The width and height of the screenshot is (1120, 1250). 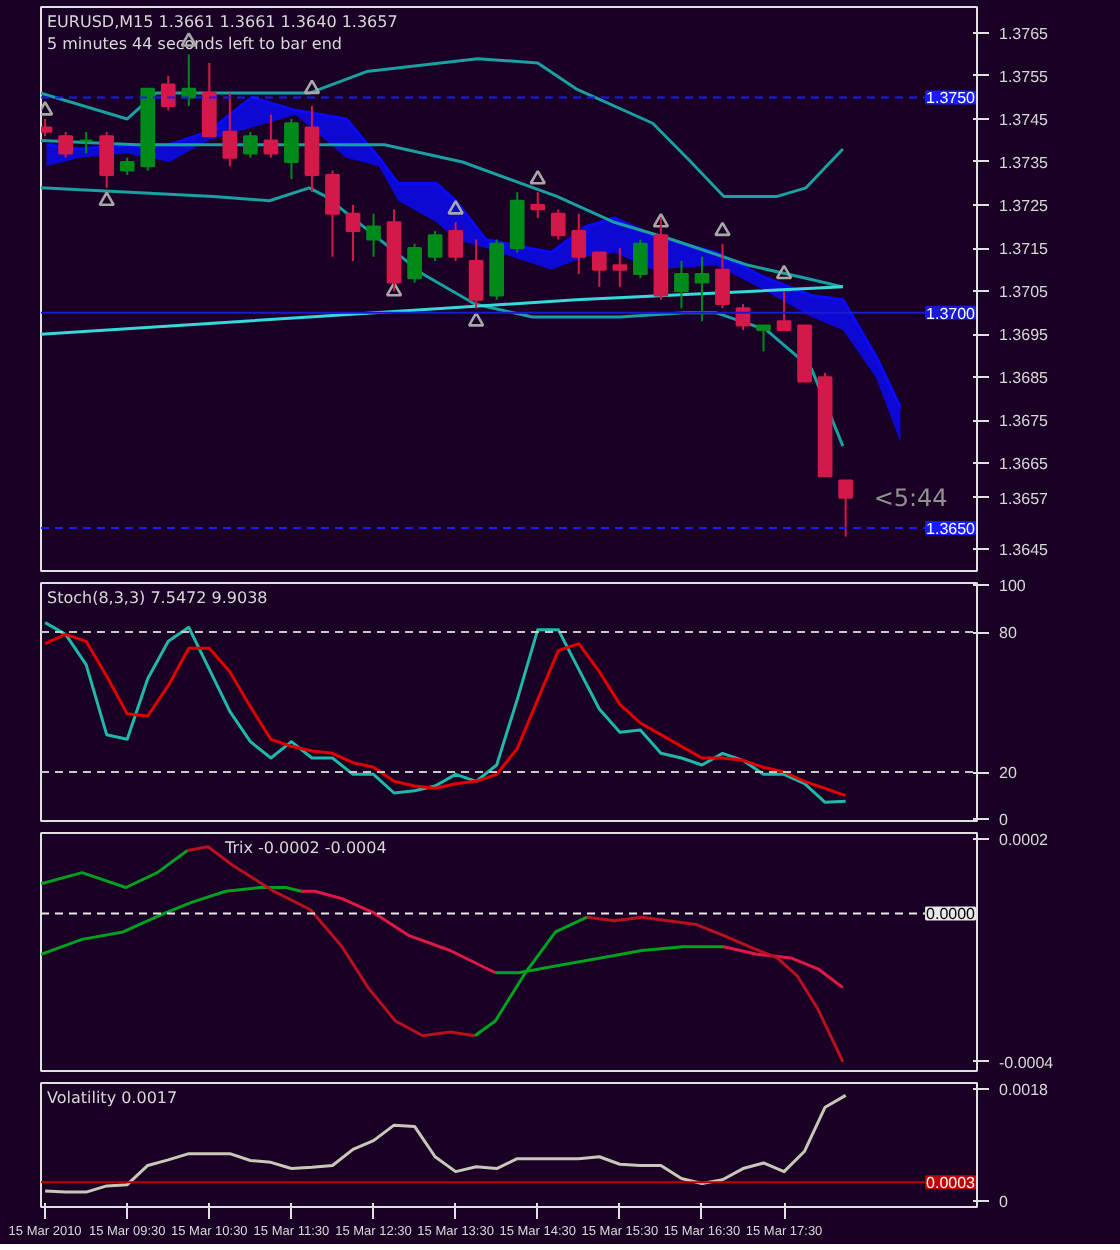 I want to click on annotation: <5:44, so click(x=910, y=497).